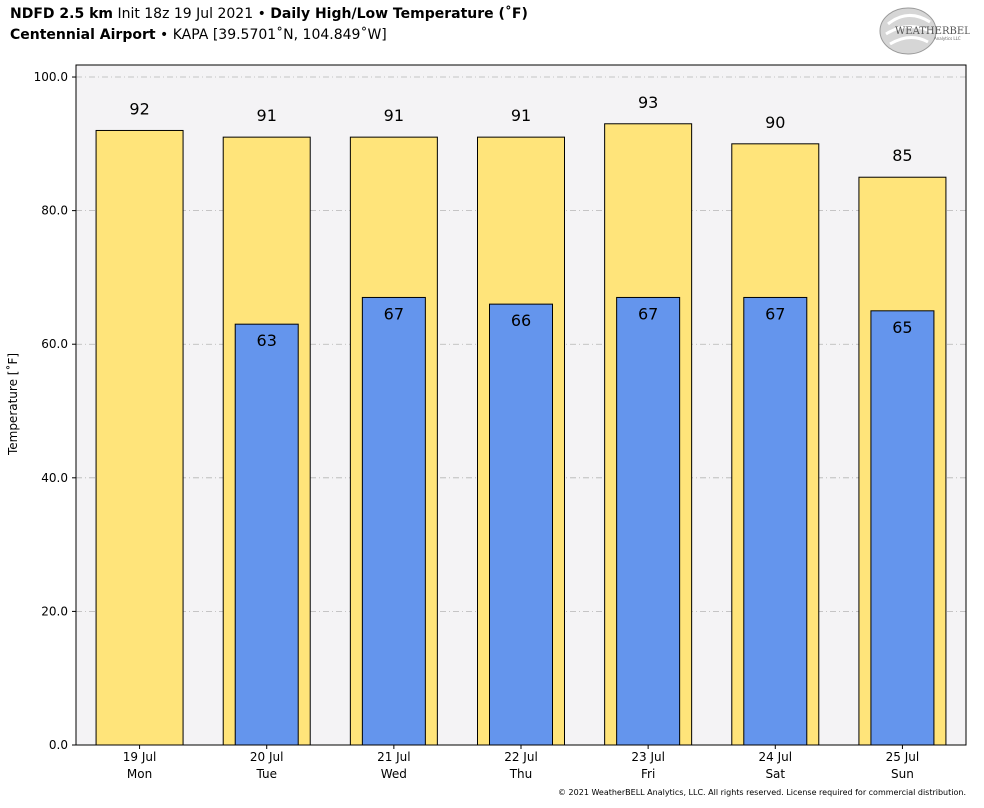 The image size is (984, 808). Describe the element at coordinates (648, 102) in the screenshot. I see `high-temp-label: 93` at that location.